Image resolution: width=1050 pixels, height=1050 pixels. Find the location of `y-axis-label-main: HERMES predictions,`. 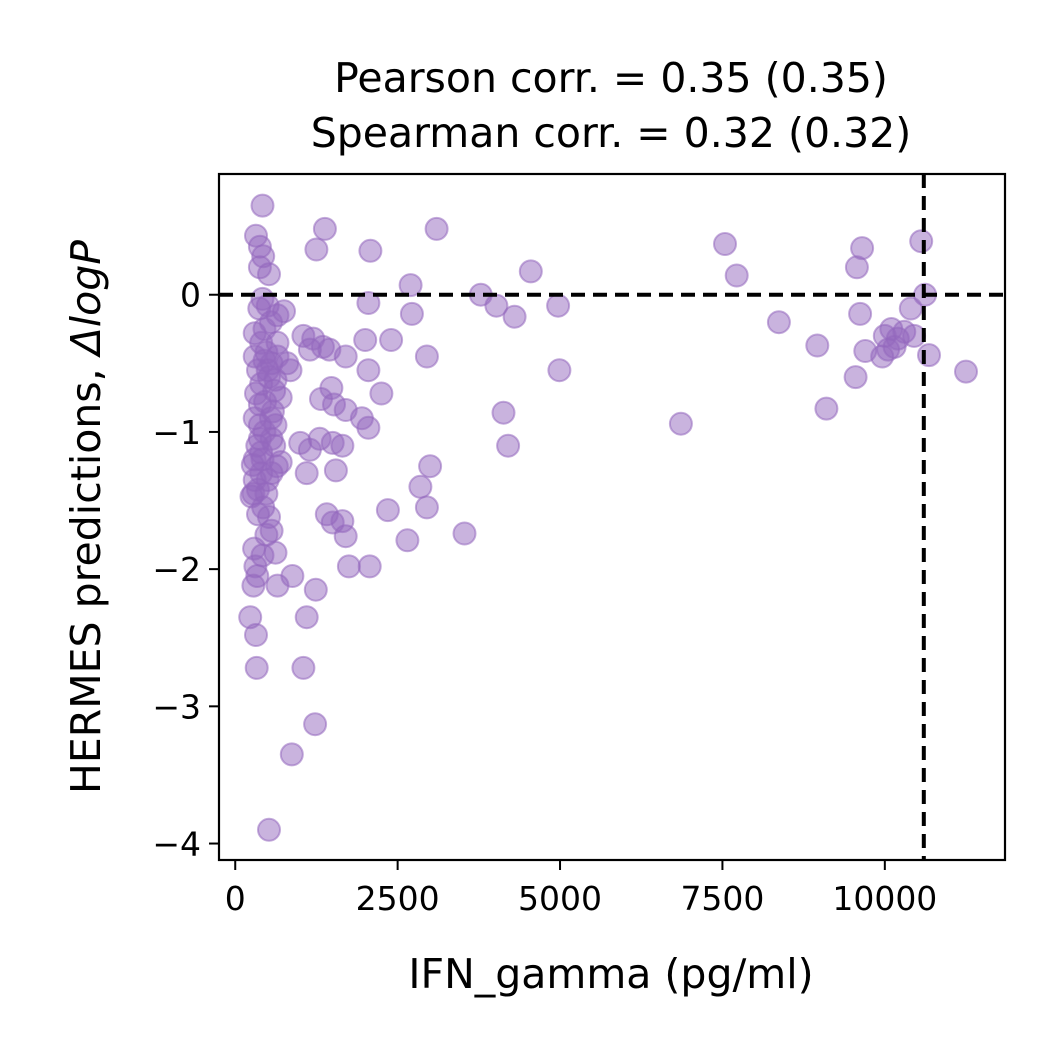

y-axis-label-main: HERMES predictions, is located at coordinates (86, 574).